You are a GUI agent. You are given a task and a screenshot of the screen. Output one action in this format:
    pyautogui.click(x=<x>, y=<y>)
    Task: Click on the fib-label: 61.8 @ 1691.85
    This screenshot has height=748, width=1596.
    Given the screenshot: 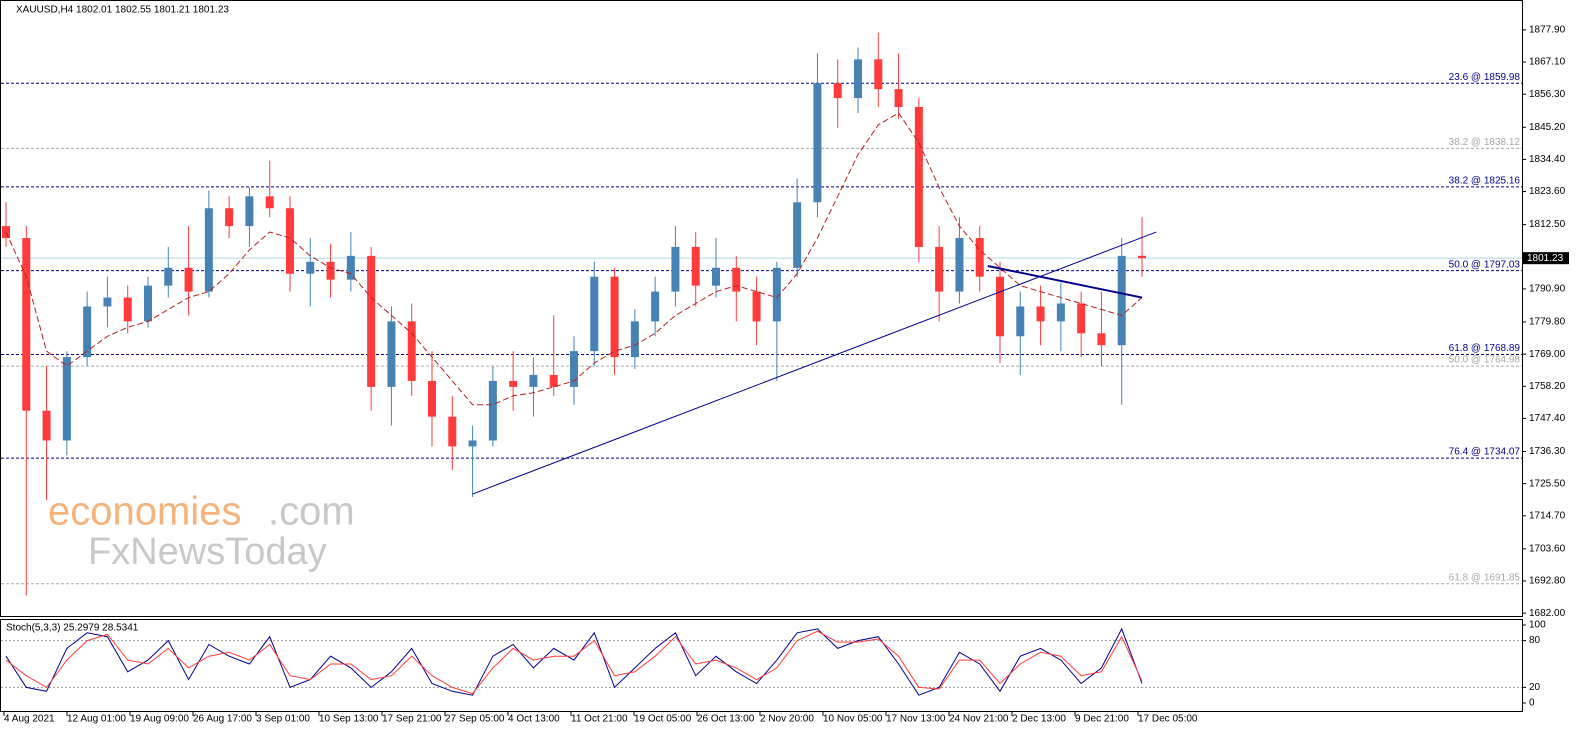 What is the action you would take?
    pyautogui.click(x=1485, y=577)
    